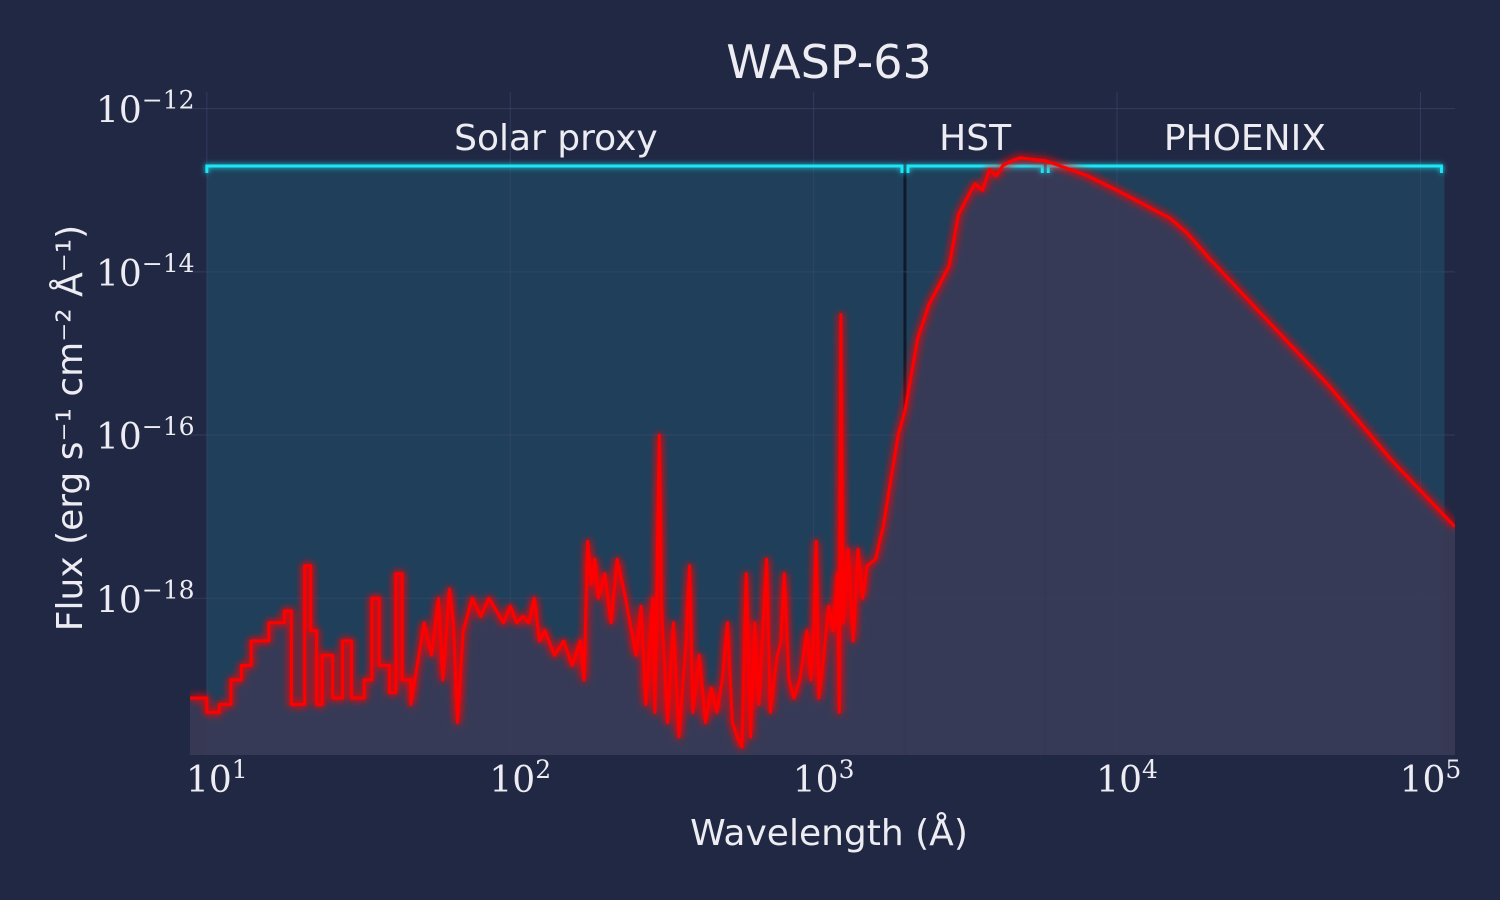  I want to click on x-tick-label: 101, so click(217, 778).